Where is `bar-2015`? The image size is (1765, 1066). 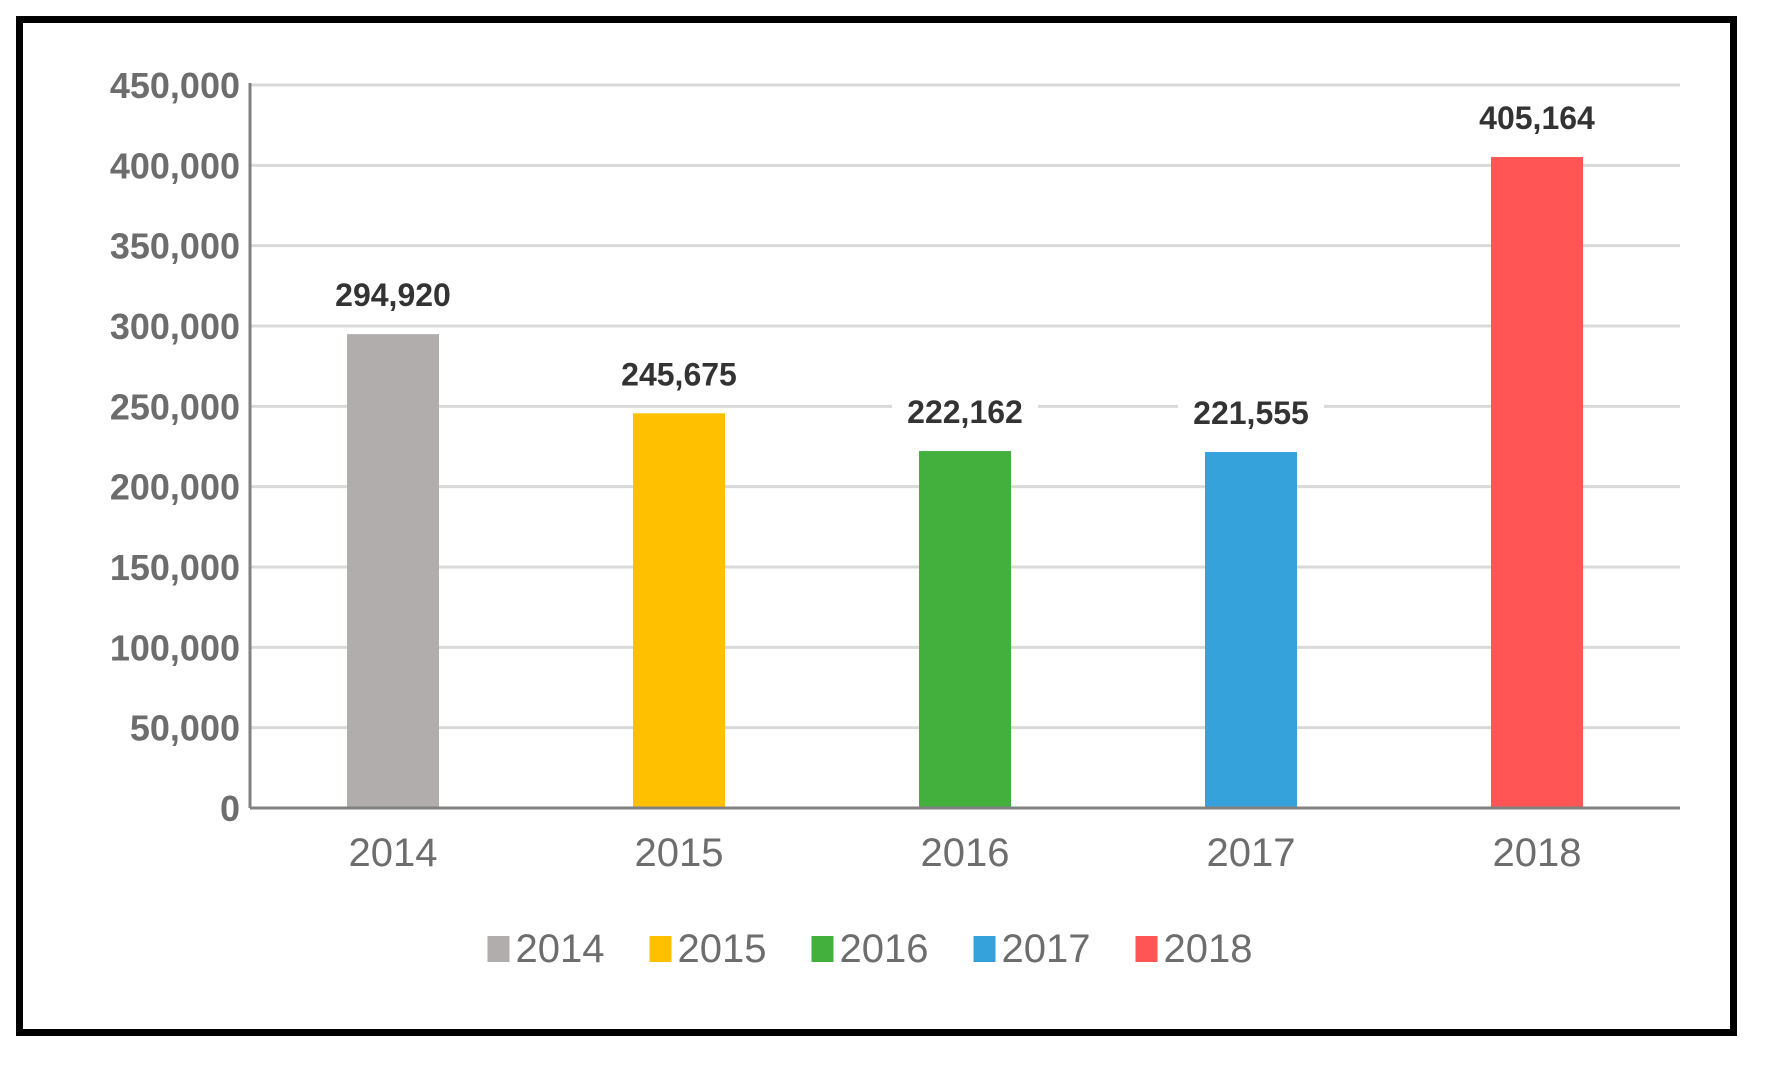 bar-2015 is located at coordinates (679, 610).